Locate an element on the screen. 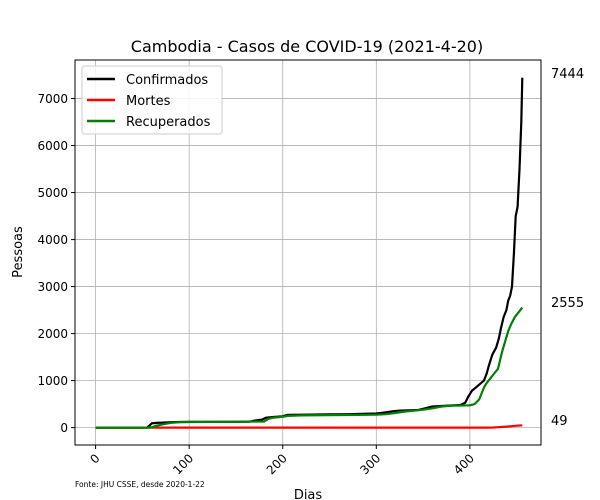 This screenshot has width=600, height=500. y-tick-label: 5000 is located at coordinates (52, 193).